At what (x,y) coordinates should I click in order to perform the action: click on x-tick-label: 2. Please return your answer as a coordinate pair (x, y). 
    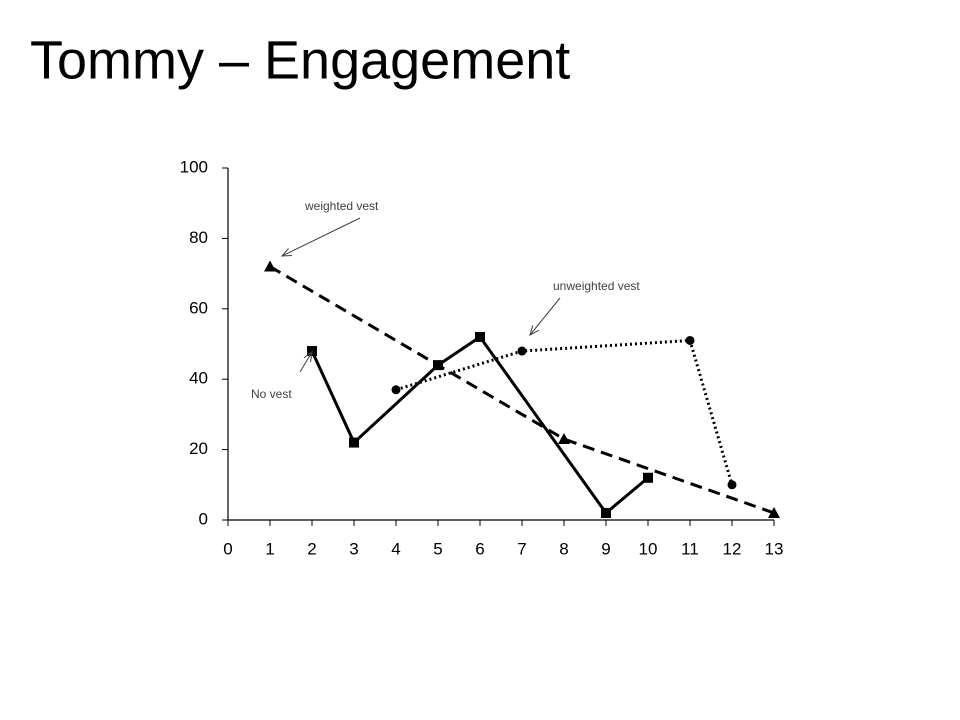
    Looking at the image, I should click on (311, 548).